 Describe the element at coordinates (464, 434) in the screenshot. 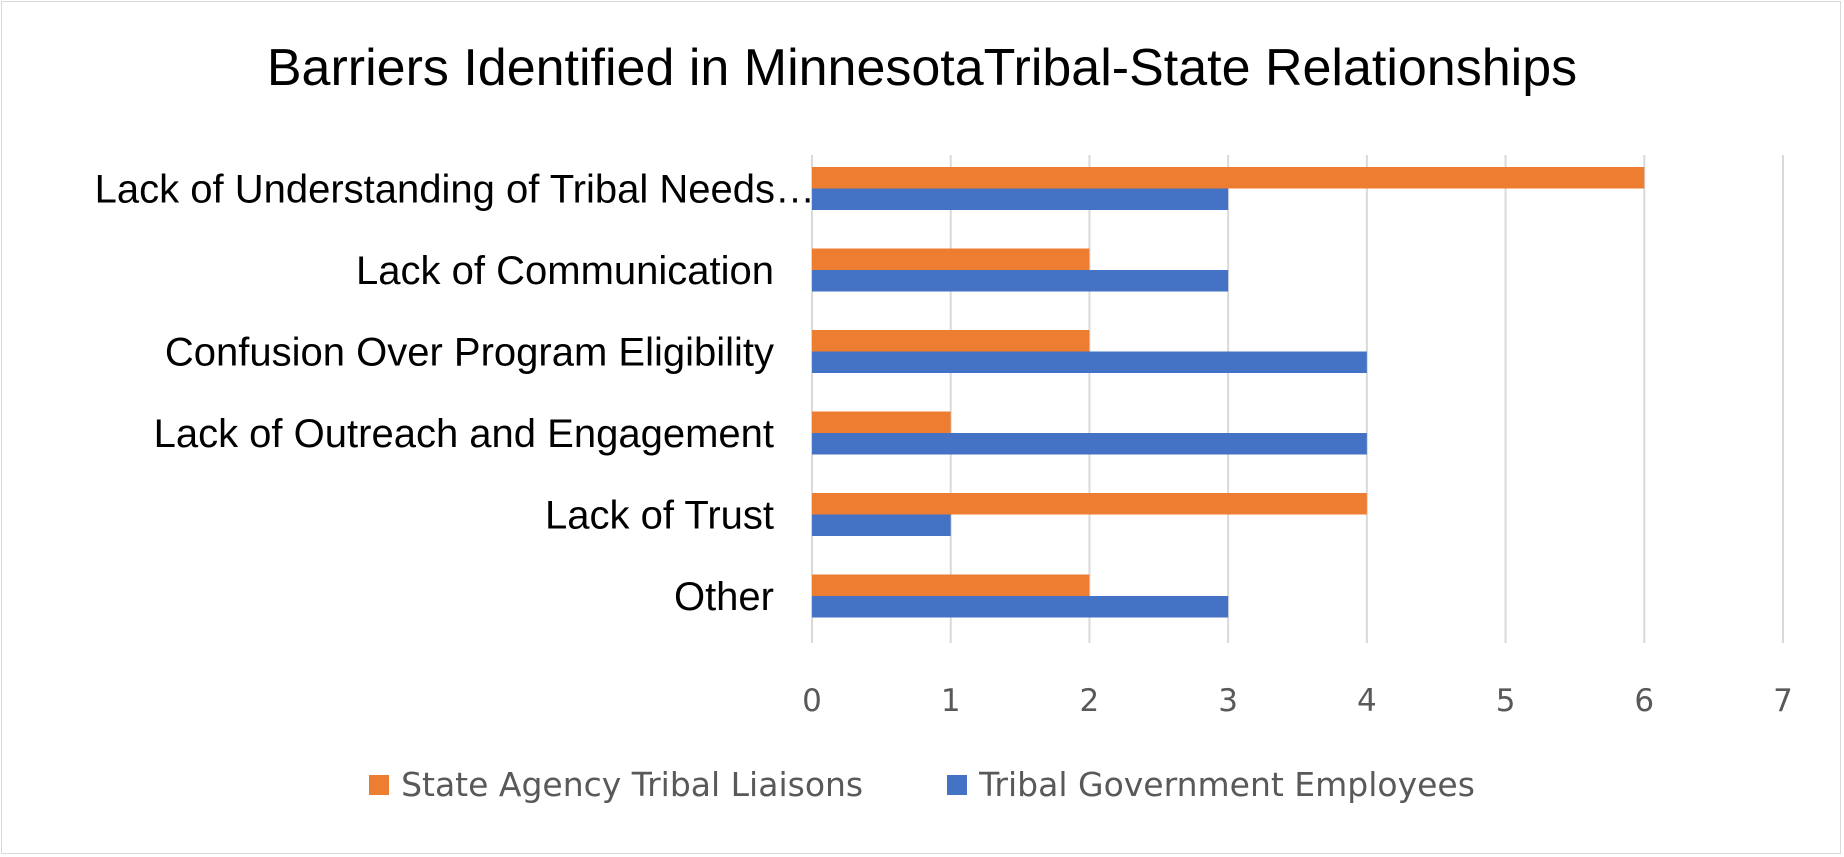

I see `category-label: Lack of Outreach and Engagement` at that location.